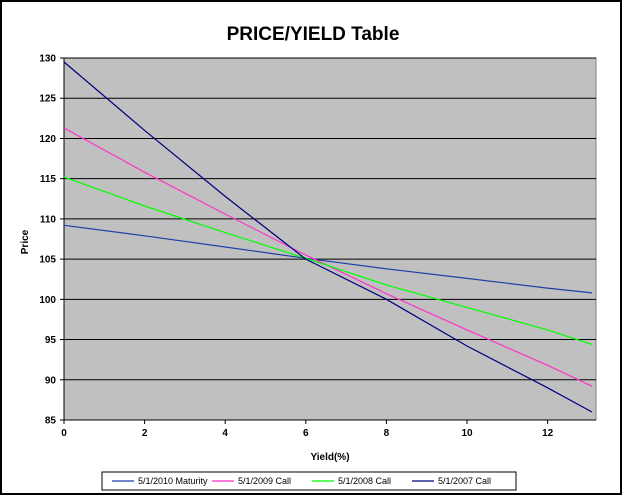 The width and height of the screenshot is (622, 495). What do you see at coordinates (47, 99) in the screenshot?
I see `y-tick-label: 125` at bounding box center [47, 99].